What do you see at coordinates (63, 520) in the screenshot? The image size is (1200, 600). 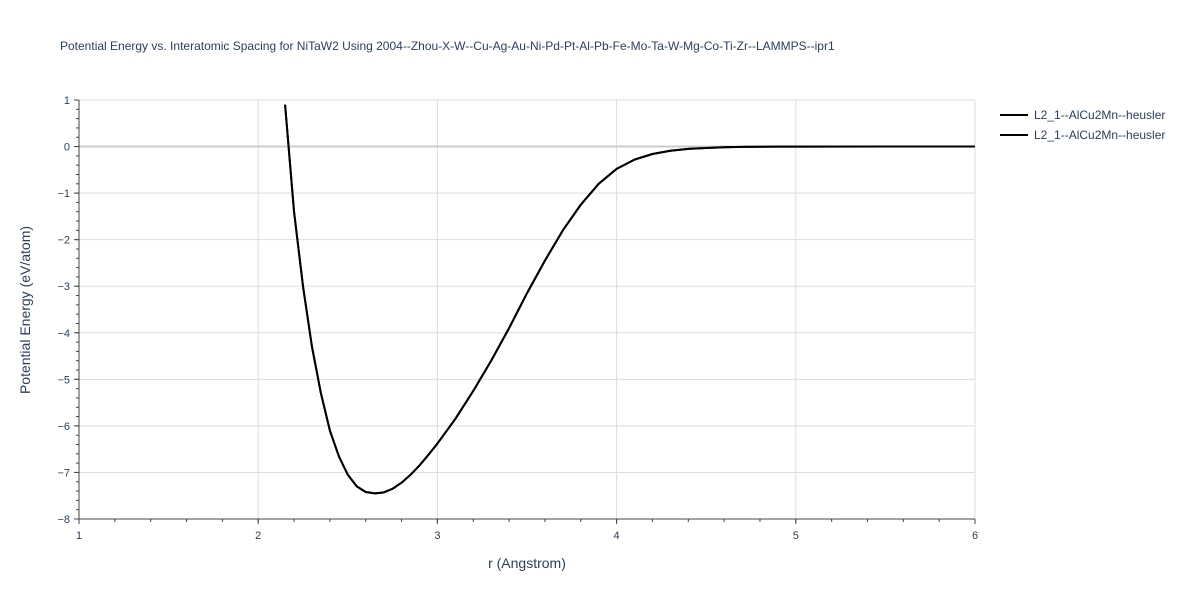 I see `y-tick-label: −8` at bounding box center [63, 520].